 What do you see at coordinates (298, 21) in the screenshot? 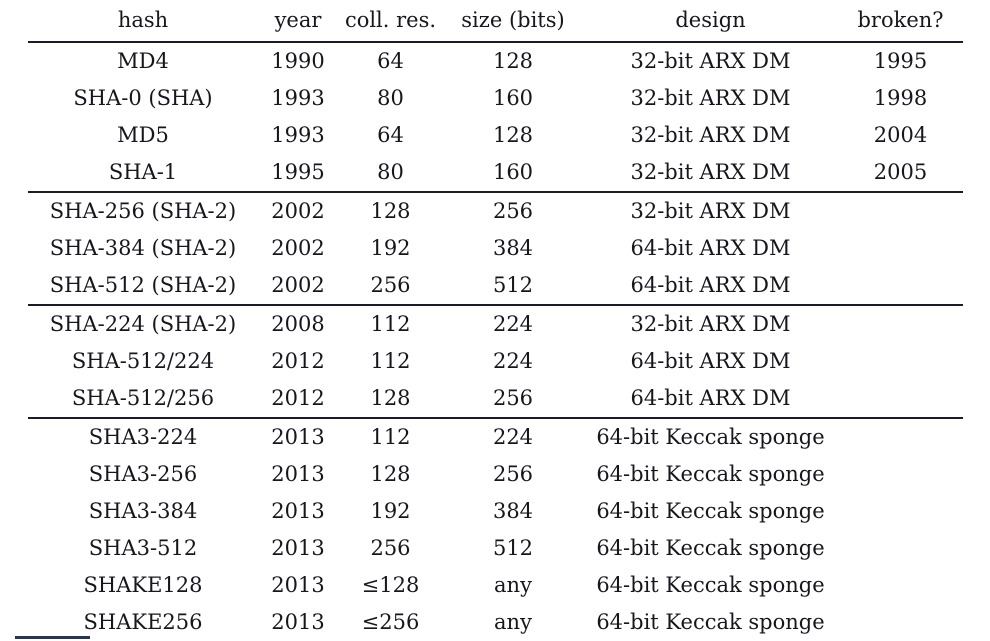
I see `col-header-year: year` at bounding box center [298, 21].